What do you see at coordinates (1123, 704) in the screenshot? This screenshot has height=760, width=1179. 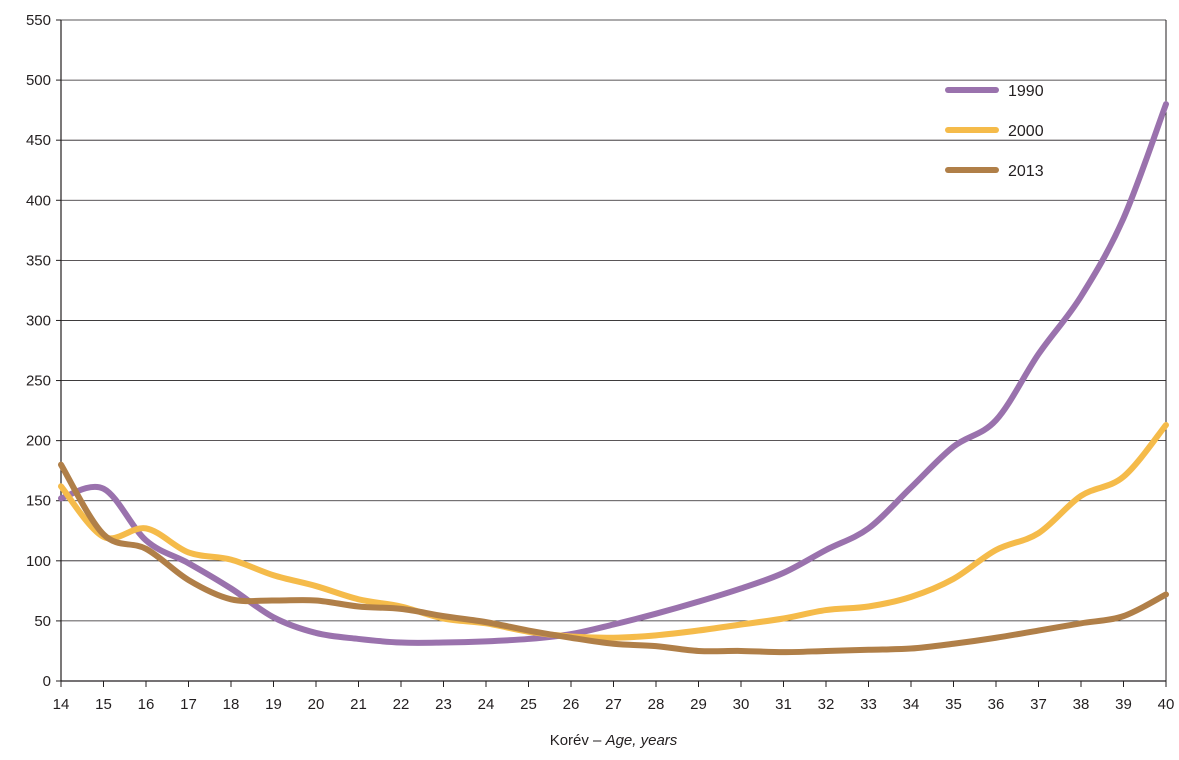 I see `x-tick-label: 39` at bounding box center [1123, 704].